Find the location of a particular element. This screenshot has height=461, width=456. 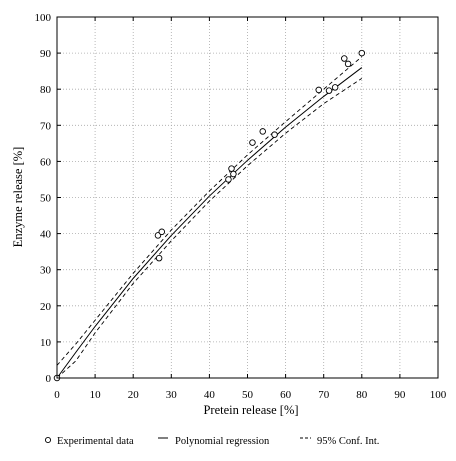

x-tick-label: 60 is located at coordinates (286, 395).